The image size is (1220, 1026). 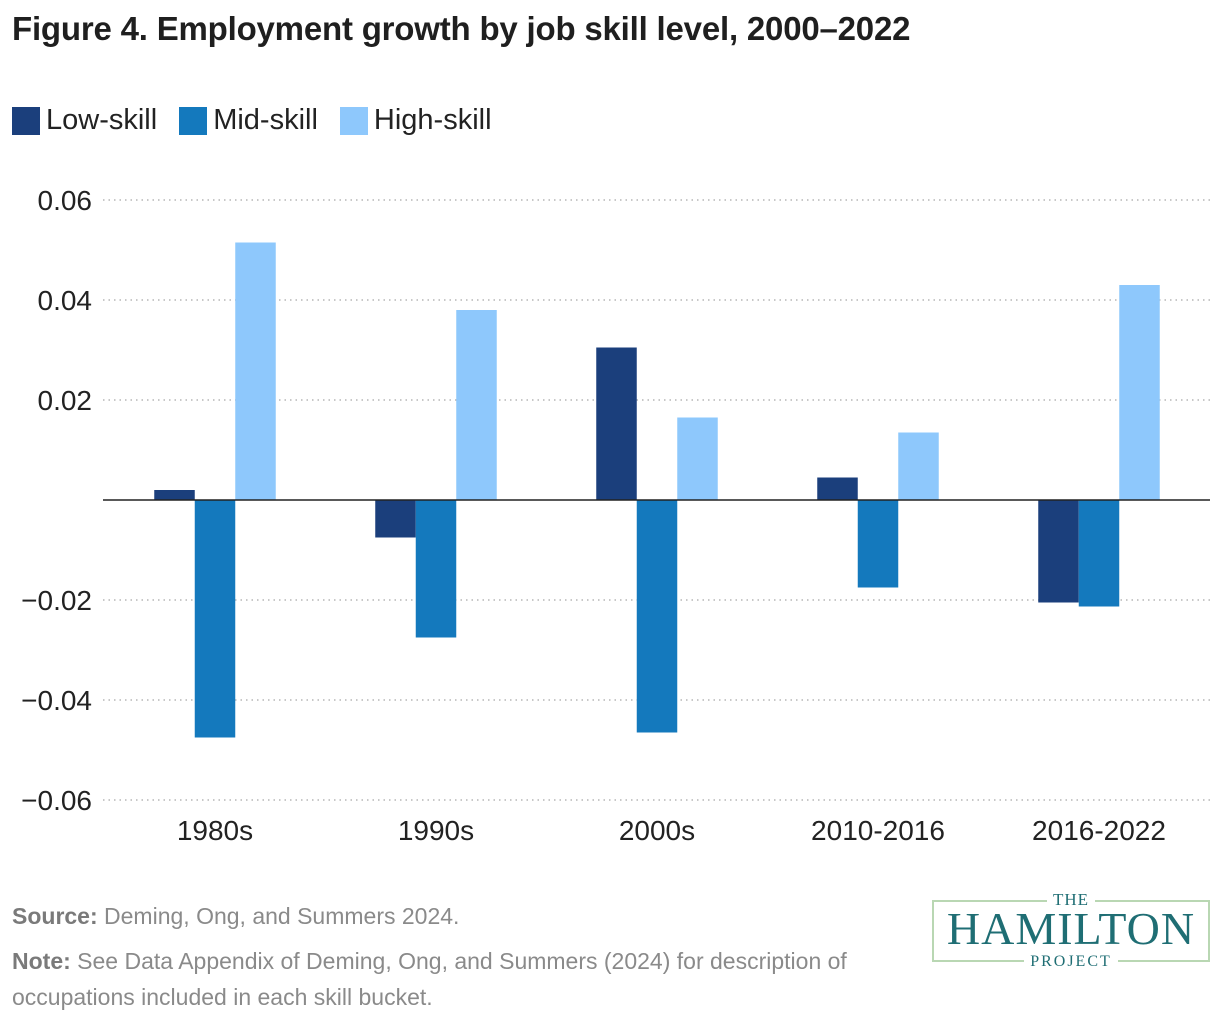 What do you see at coordinates (102, 120) in the screenshot?
I see `legend-label-low: Low-skill` at bounding box center [102, 120].